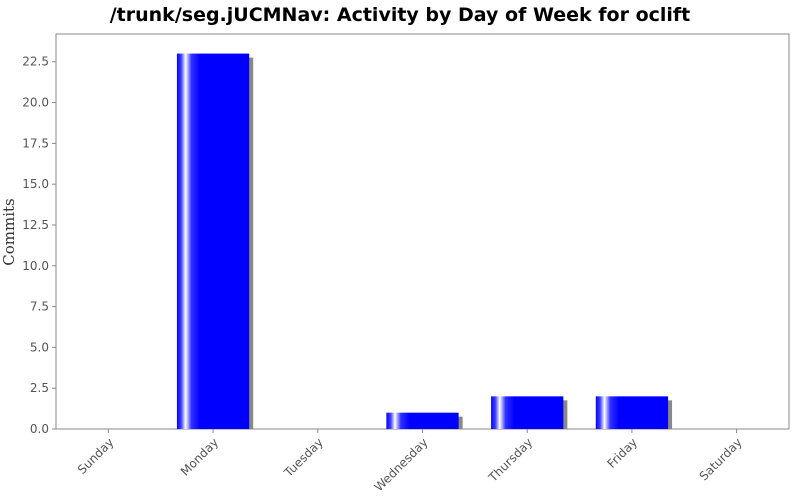 The height and width of the screenshot is (500, 800). Describe the element at coordinates (35, 184) in the screenshot. I see `y-tick-label: 15.0` at that location.